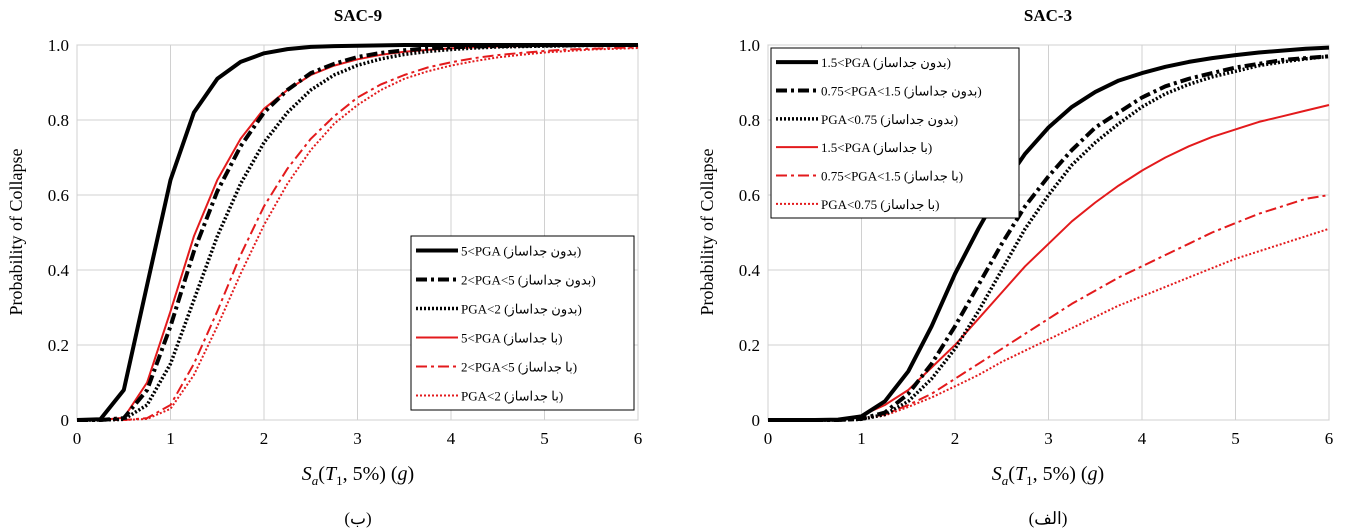 Image resolution: width=1351 pixels, height=532 pixels. I want to click on legend-label: 2<PGA<5 (بدون جداساز), so click(528, 281).